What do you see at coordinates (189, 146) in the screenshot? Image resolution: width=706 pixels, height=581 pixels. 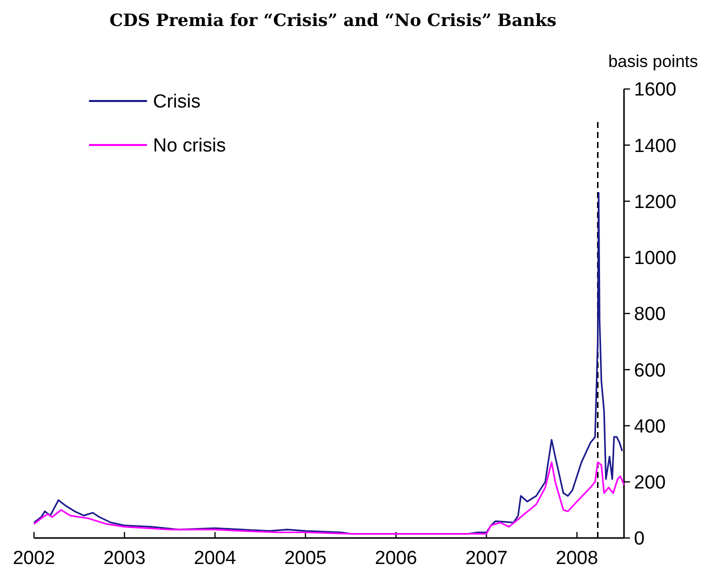 I see `legend-label: No crisis` at bounding box center [189, 146].